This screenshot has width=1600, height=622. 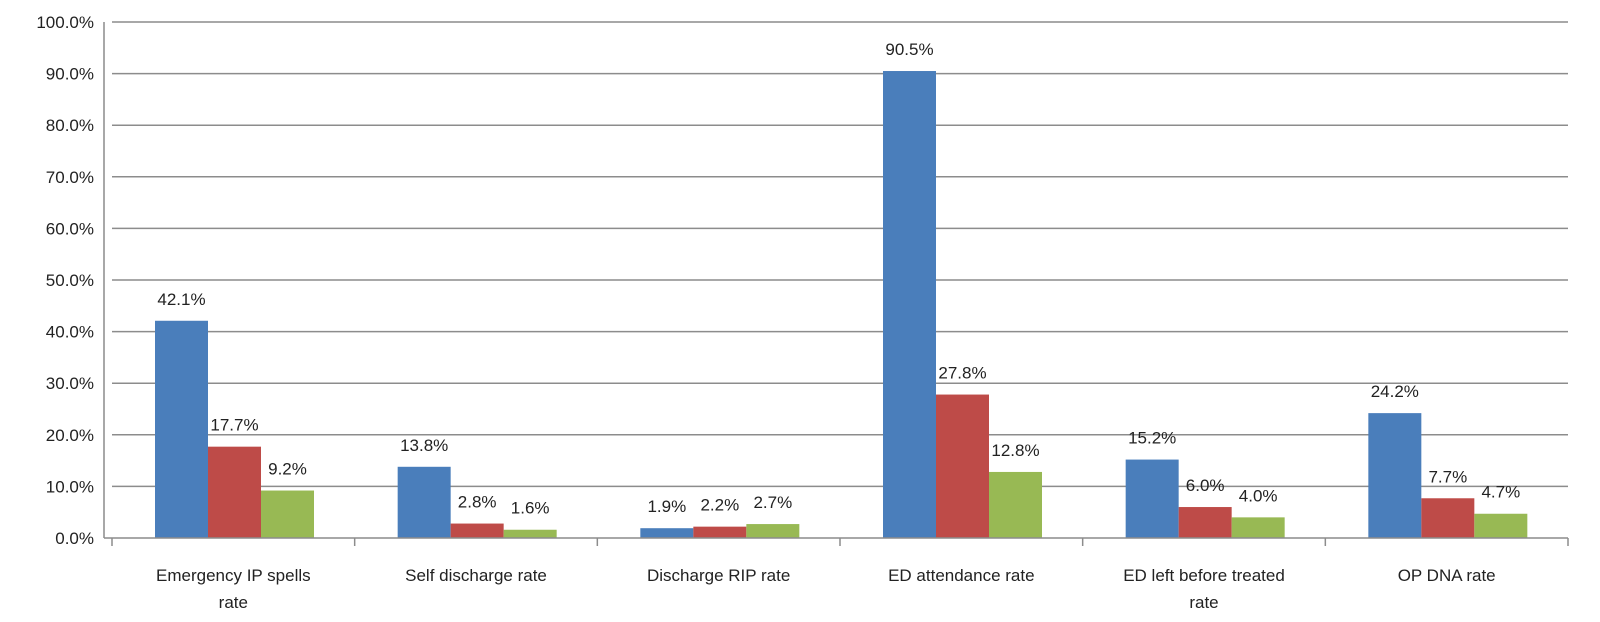 What do you see at coordinates (477, 502) in the screenshot?
I see `data-label: 2.8%` at bounding box center [477, 502].